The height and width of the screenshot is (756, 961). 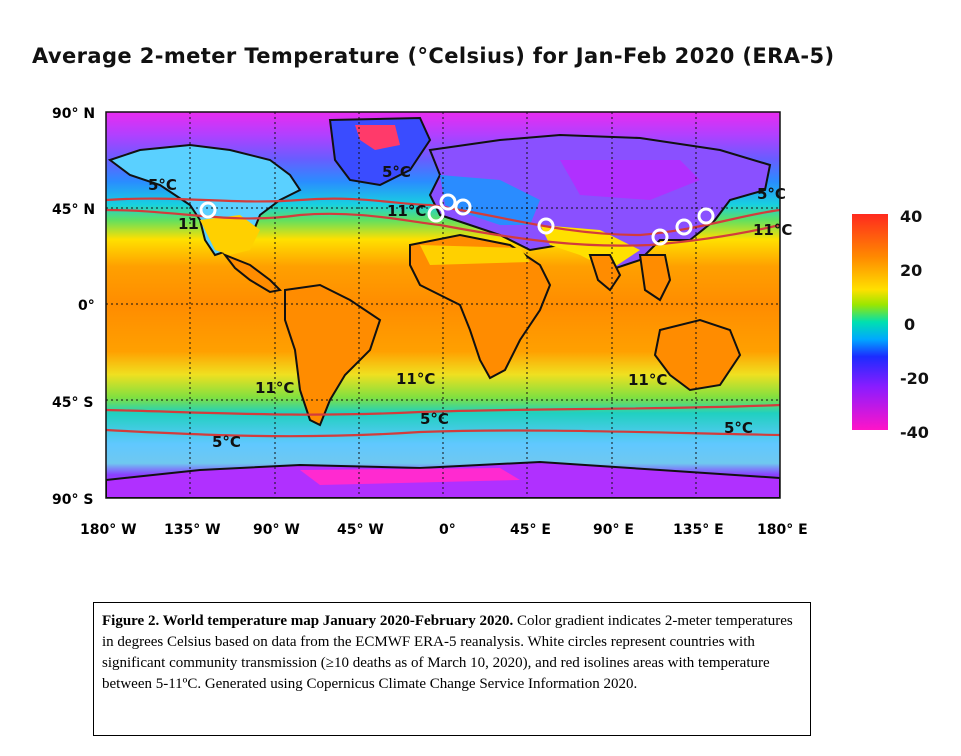 What do you see at coordinates (380, 151) in the screenshot?
I see `greenland` at bounding box center [380, 151].